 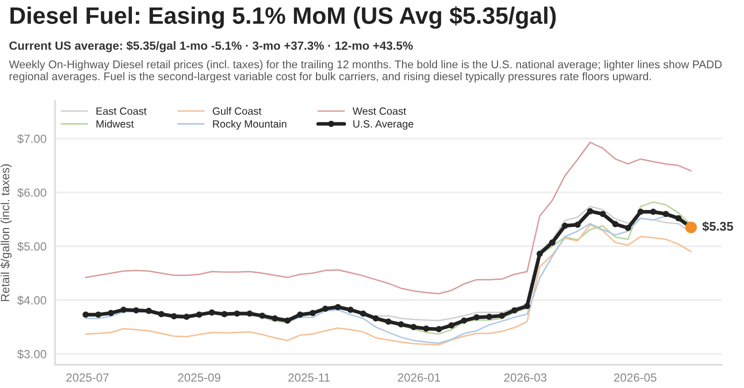 I want to click on legend-label: East Coast, so click(x=121, y=111).